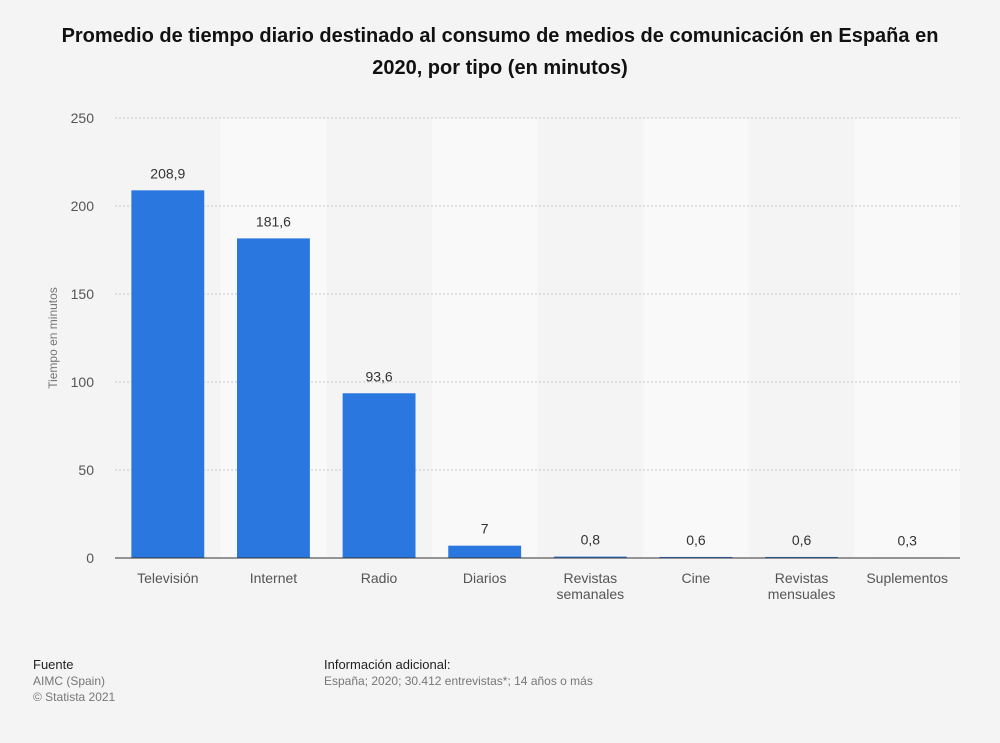 The width and height of the screenshot is (1000, 743). I want to click on category-label: Diarios, so click(485, 578).